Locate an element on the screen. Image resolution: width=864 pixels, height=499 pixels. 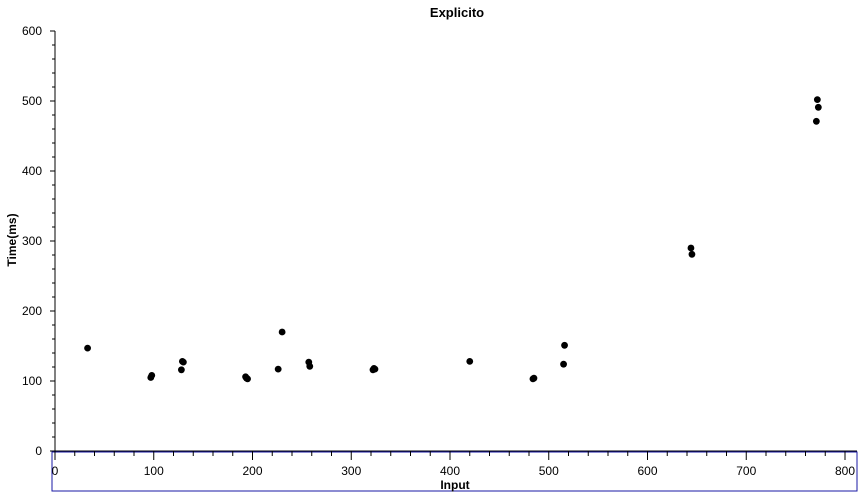
y-axis-ticks: 0 100 200 300 400 500 600 is located at coordinates (38, 241).